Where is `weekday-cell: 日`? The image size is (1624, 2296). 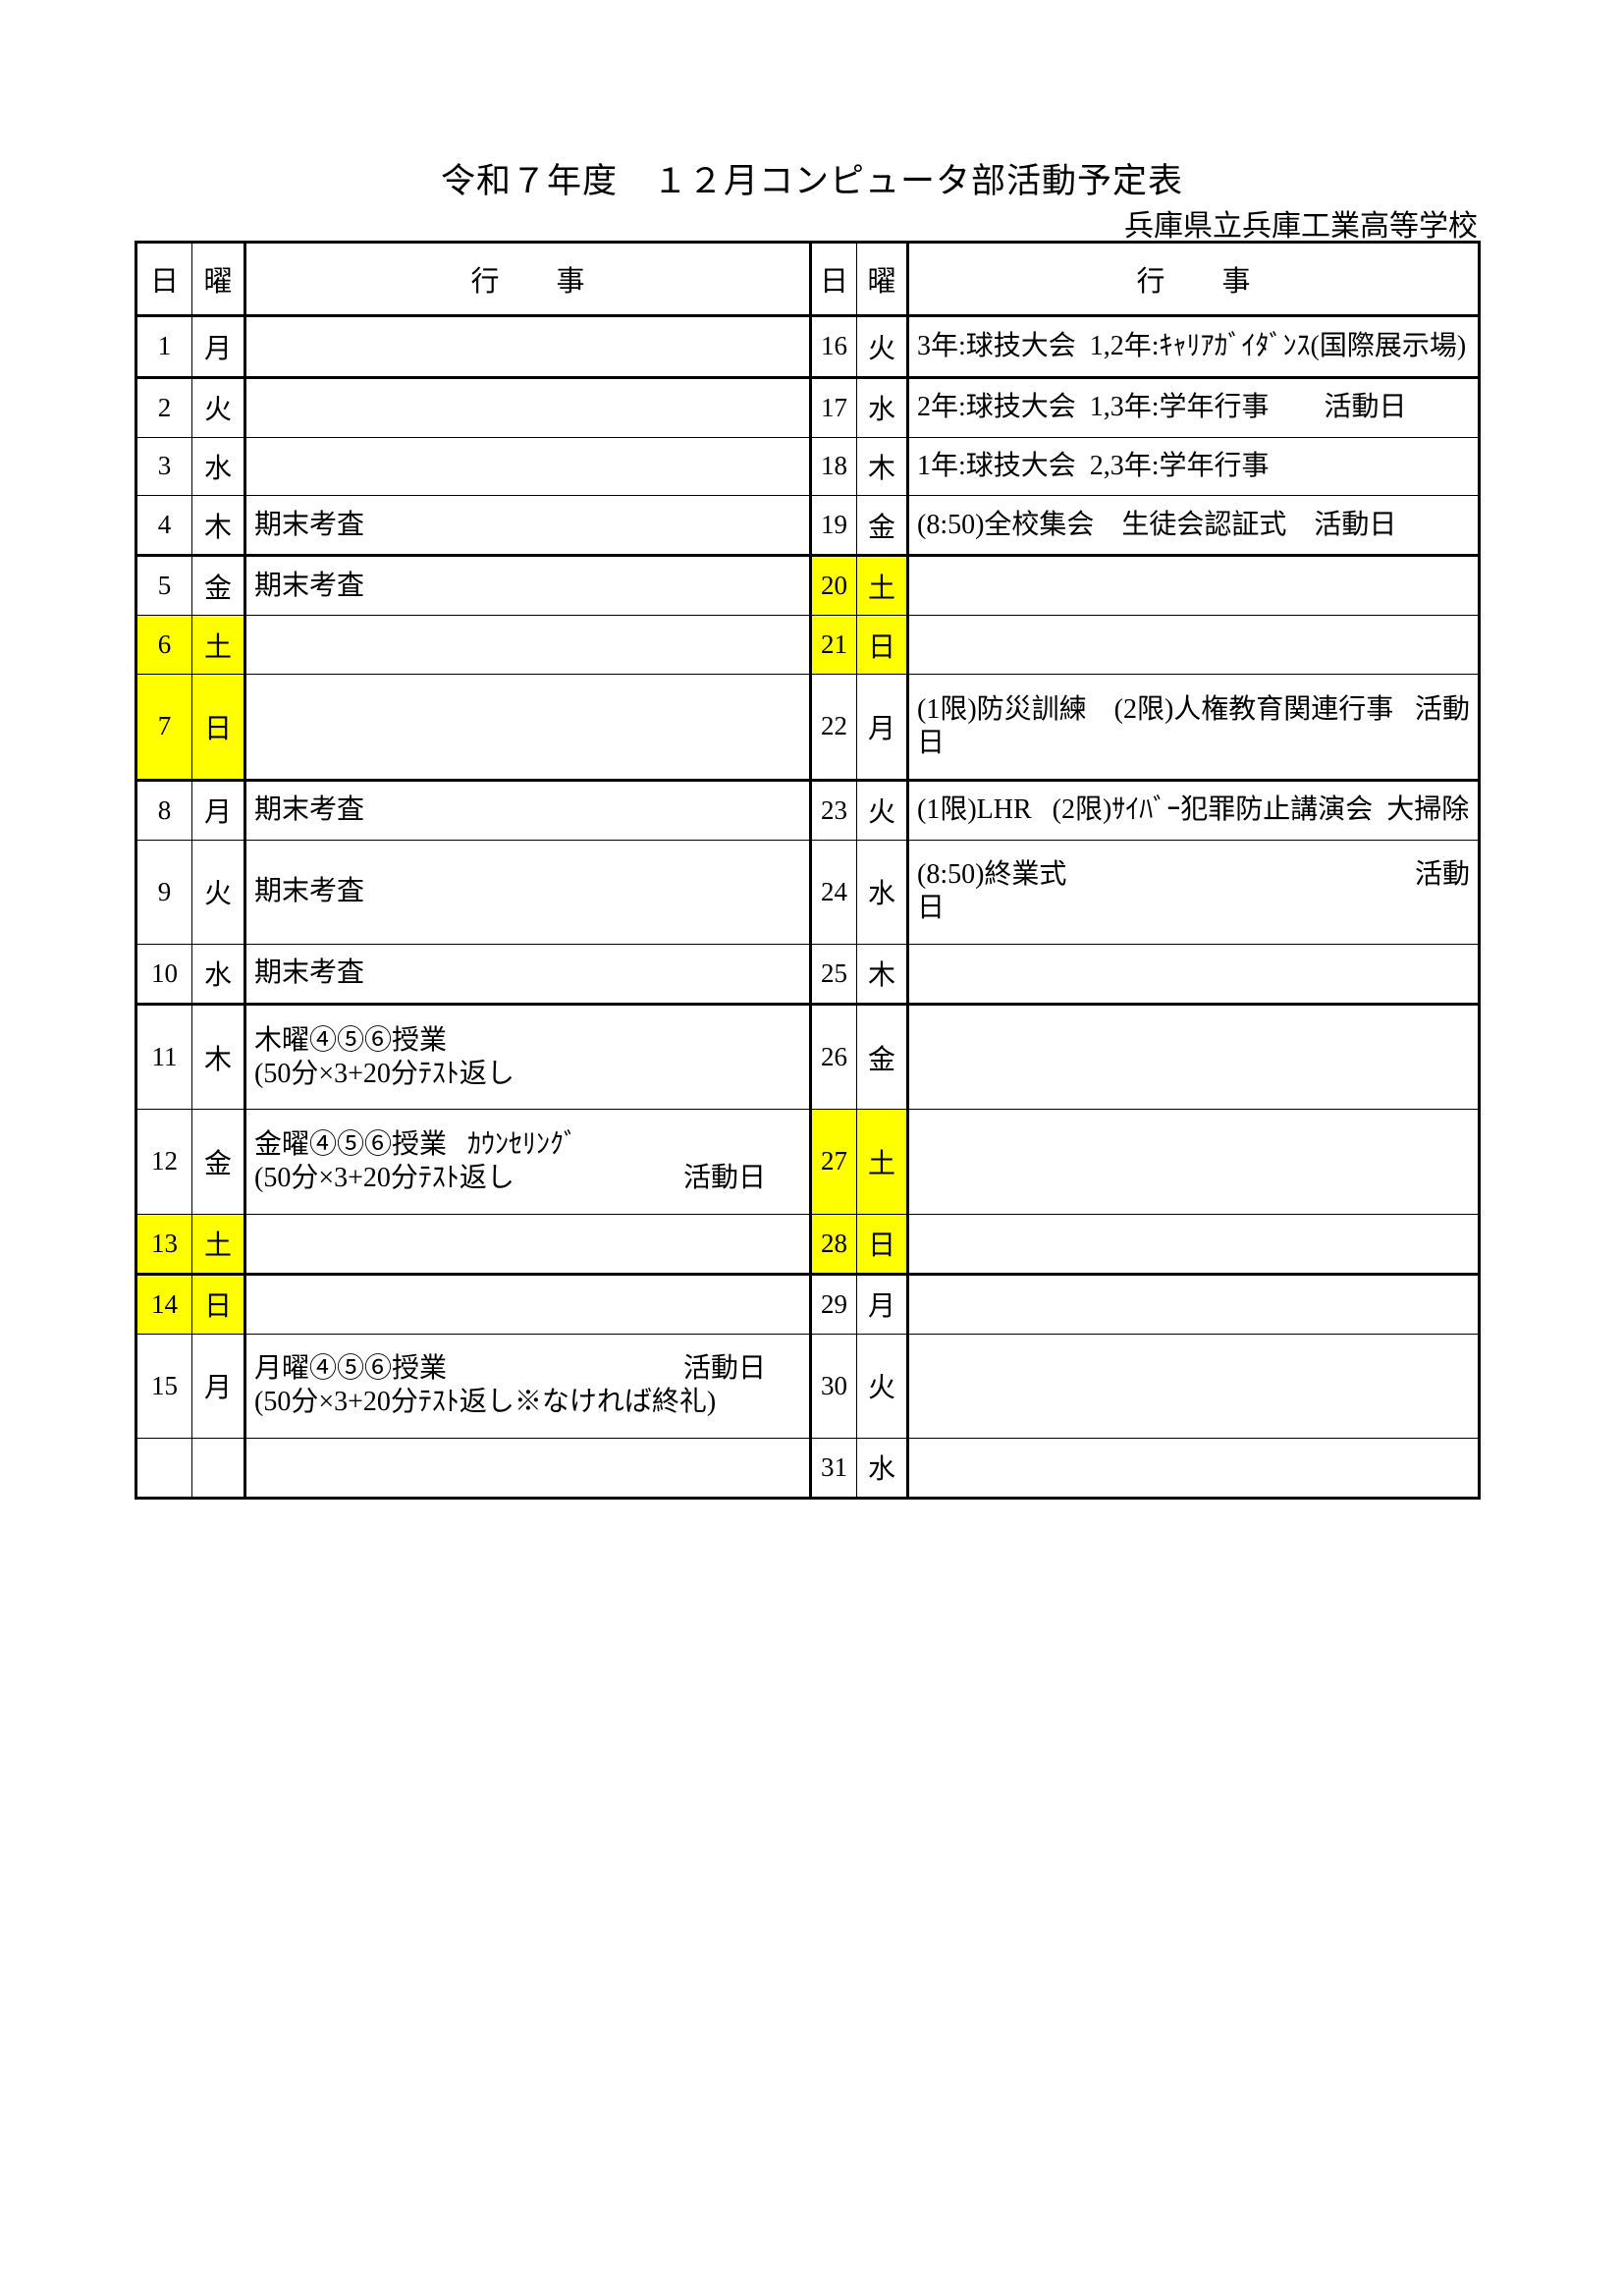 weekday-cell: 日 is located at coordinates (882, 645).